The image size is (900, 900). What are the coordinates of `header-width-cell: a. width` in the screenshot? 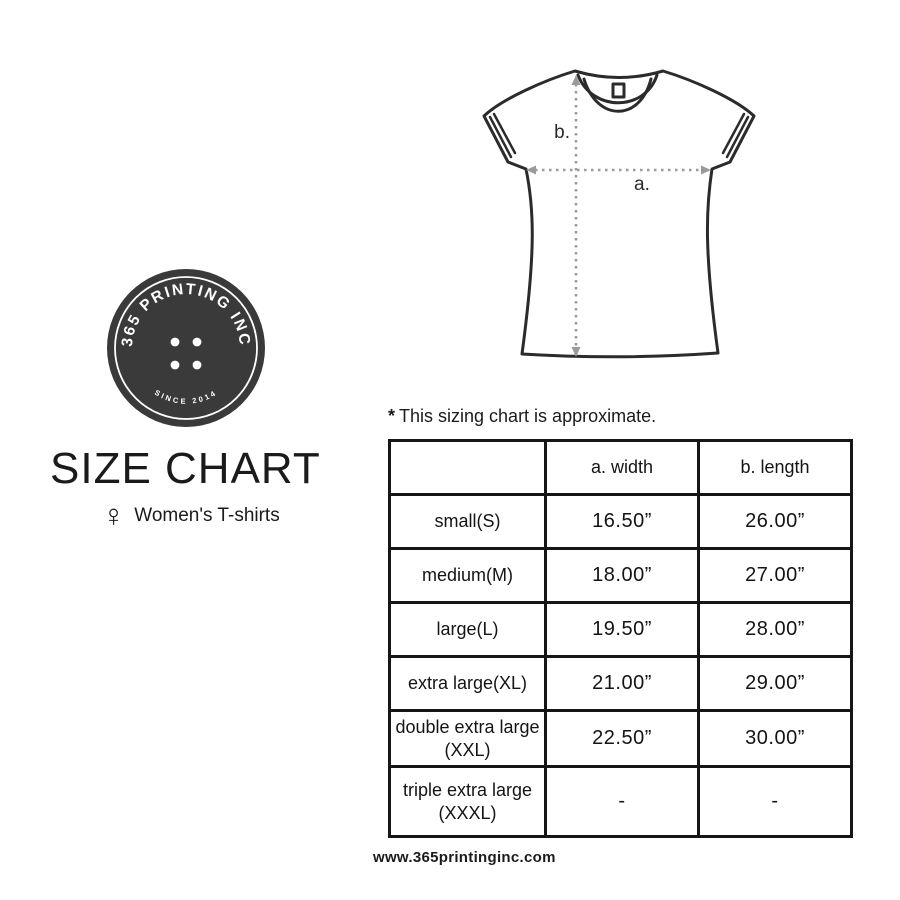 It's located at (622, 467).